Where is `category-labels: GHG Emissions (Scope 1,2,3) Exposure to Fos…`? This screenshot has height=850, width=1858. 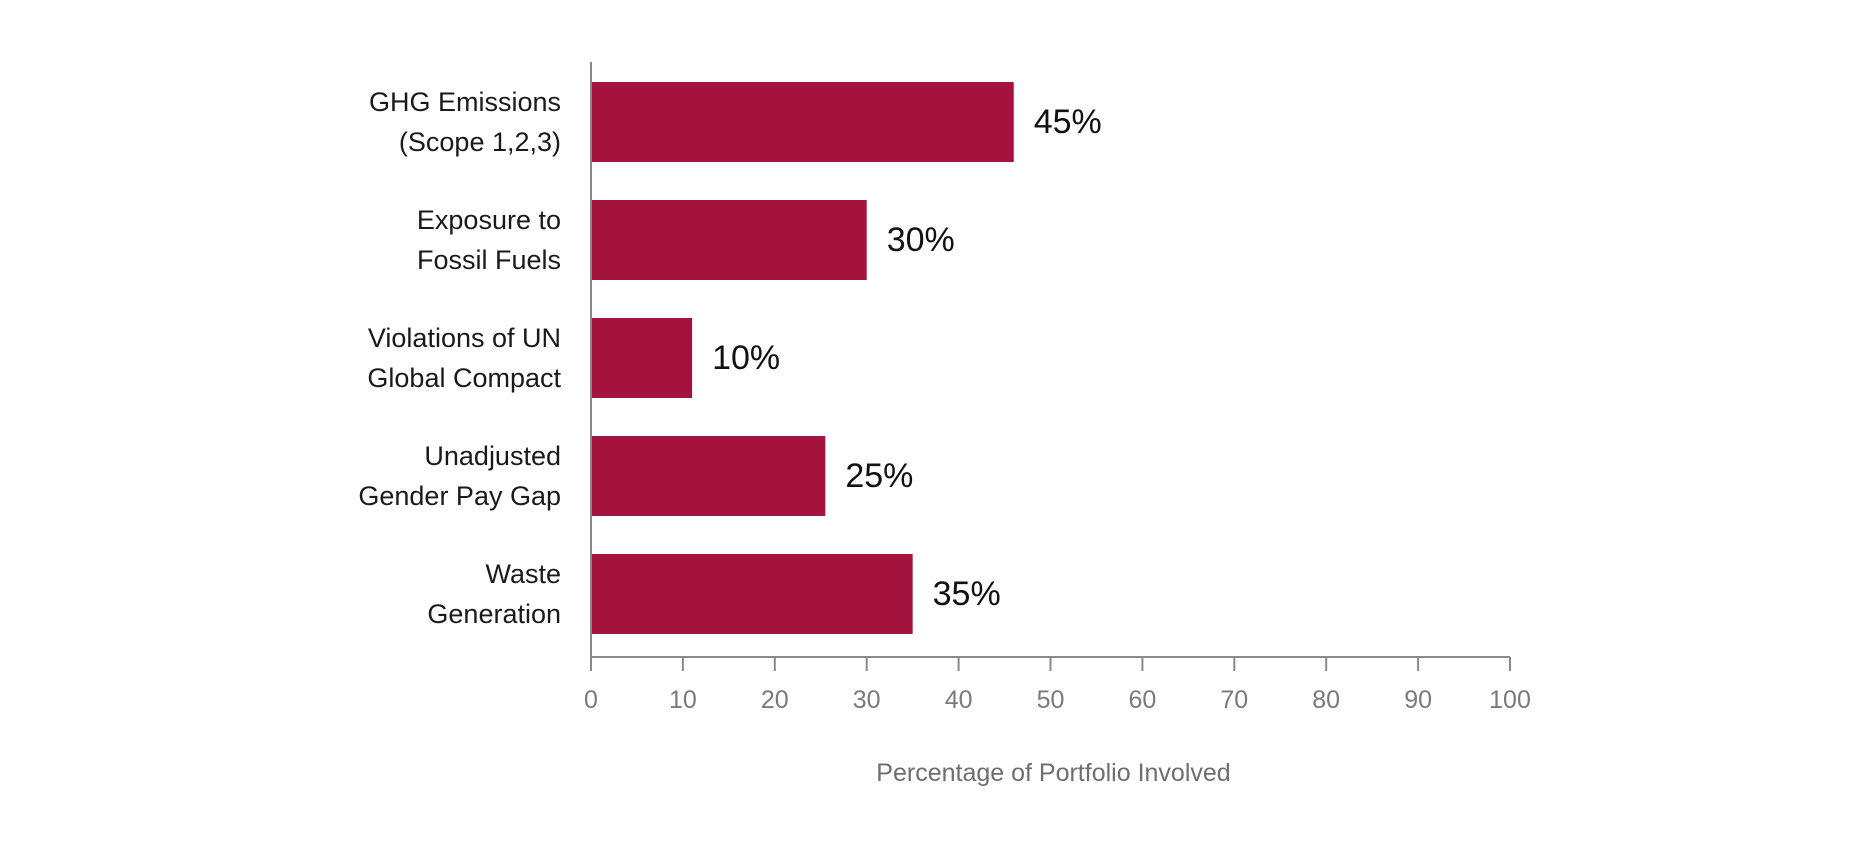
category-labels: GHG Emissions (Scope 1,2,3) Exposure to Fos… is located at coordinates (459, 358).